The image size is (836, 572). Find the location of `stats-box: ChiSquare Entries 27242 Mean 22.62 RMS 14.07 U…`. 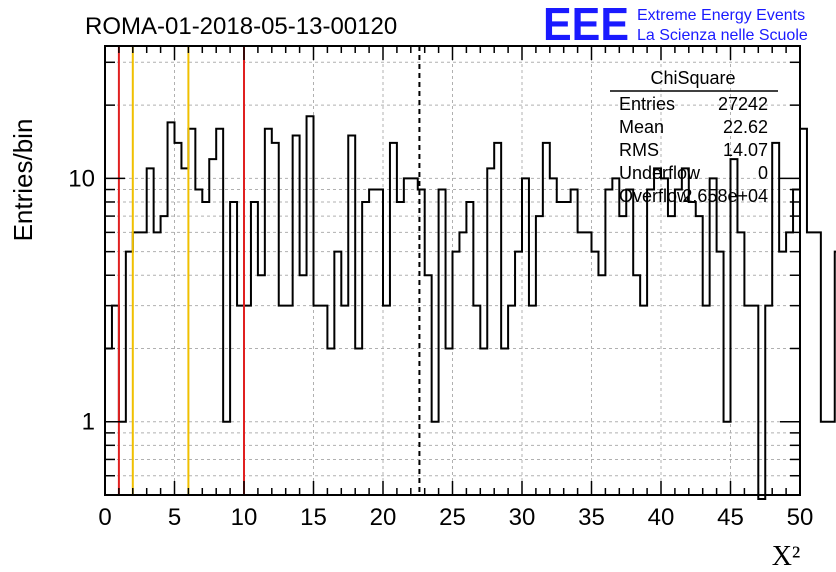

stats-box: ChiSquare Entries 27242 Mean 22.62 RMS 14.07 U… is located at coordinates (694, 137).